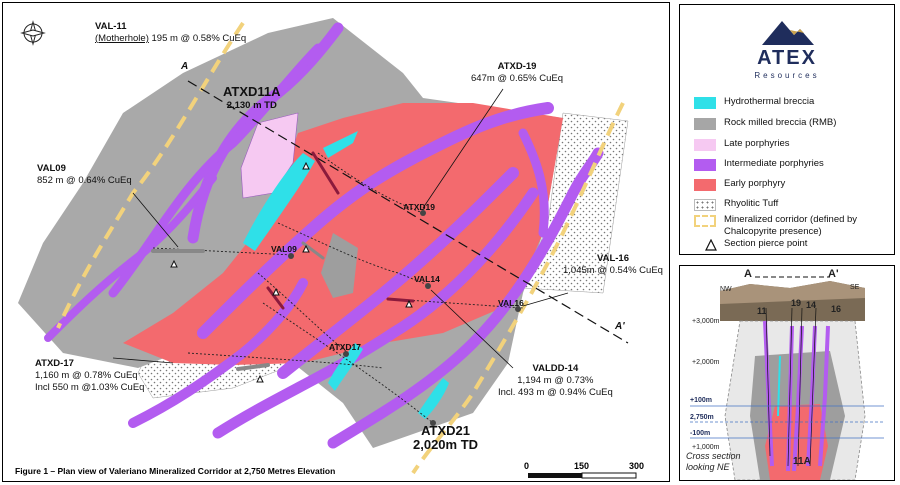  I want to click on atxd21-name: ATXD21, so click(445, 430).